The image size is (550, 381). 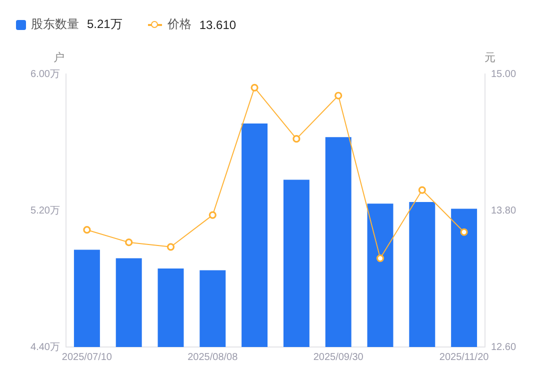 I want to click on x-tick-label: 2025/08/08, so click(x=213, y=357).